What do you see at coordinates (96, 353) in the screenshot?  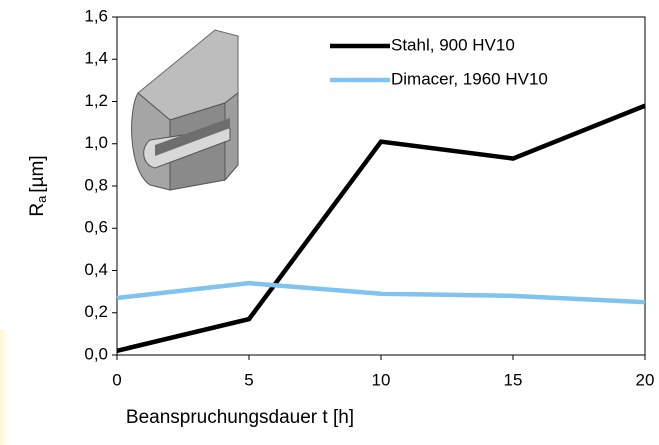 I see `y-tick-label: 0,0` at bounding box center [96, 353].